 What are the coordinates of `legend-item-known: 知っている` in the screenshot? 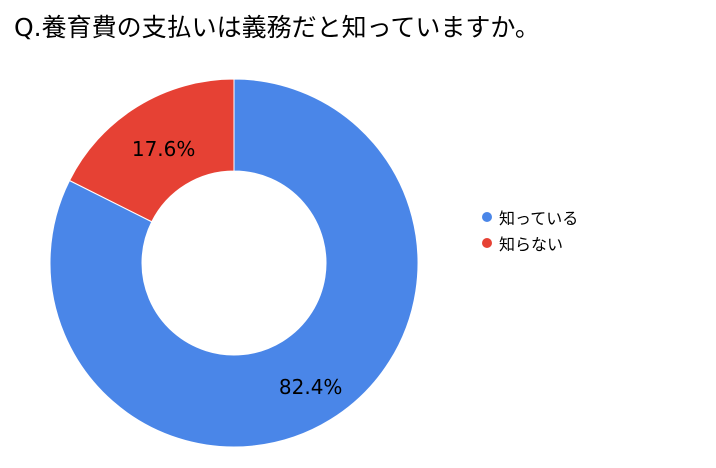 It's located at (530, 217).